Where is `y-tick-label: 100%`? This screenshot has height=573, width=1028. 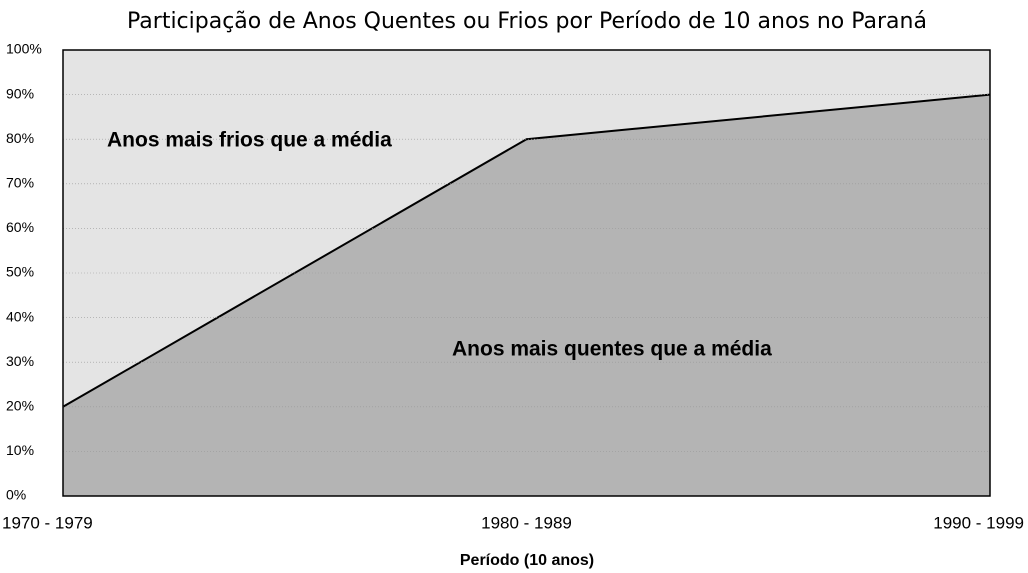
y-tick-label: 100% is located at coordinates (24, 49).